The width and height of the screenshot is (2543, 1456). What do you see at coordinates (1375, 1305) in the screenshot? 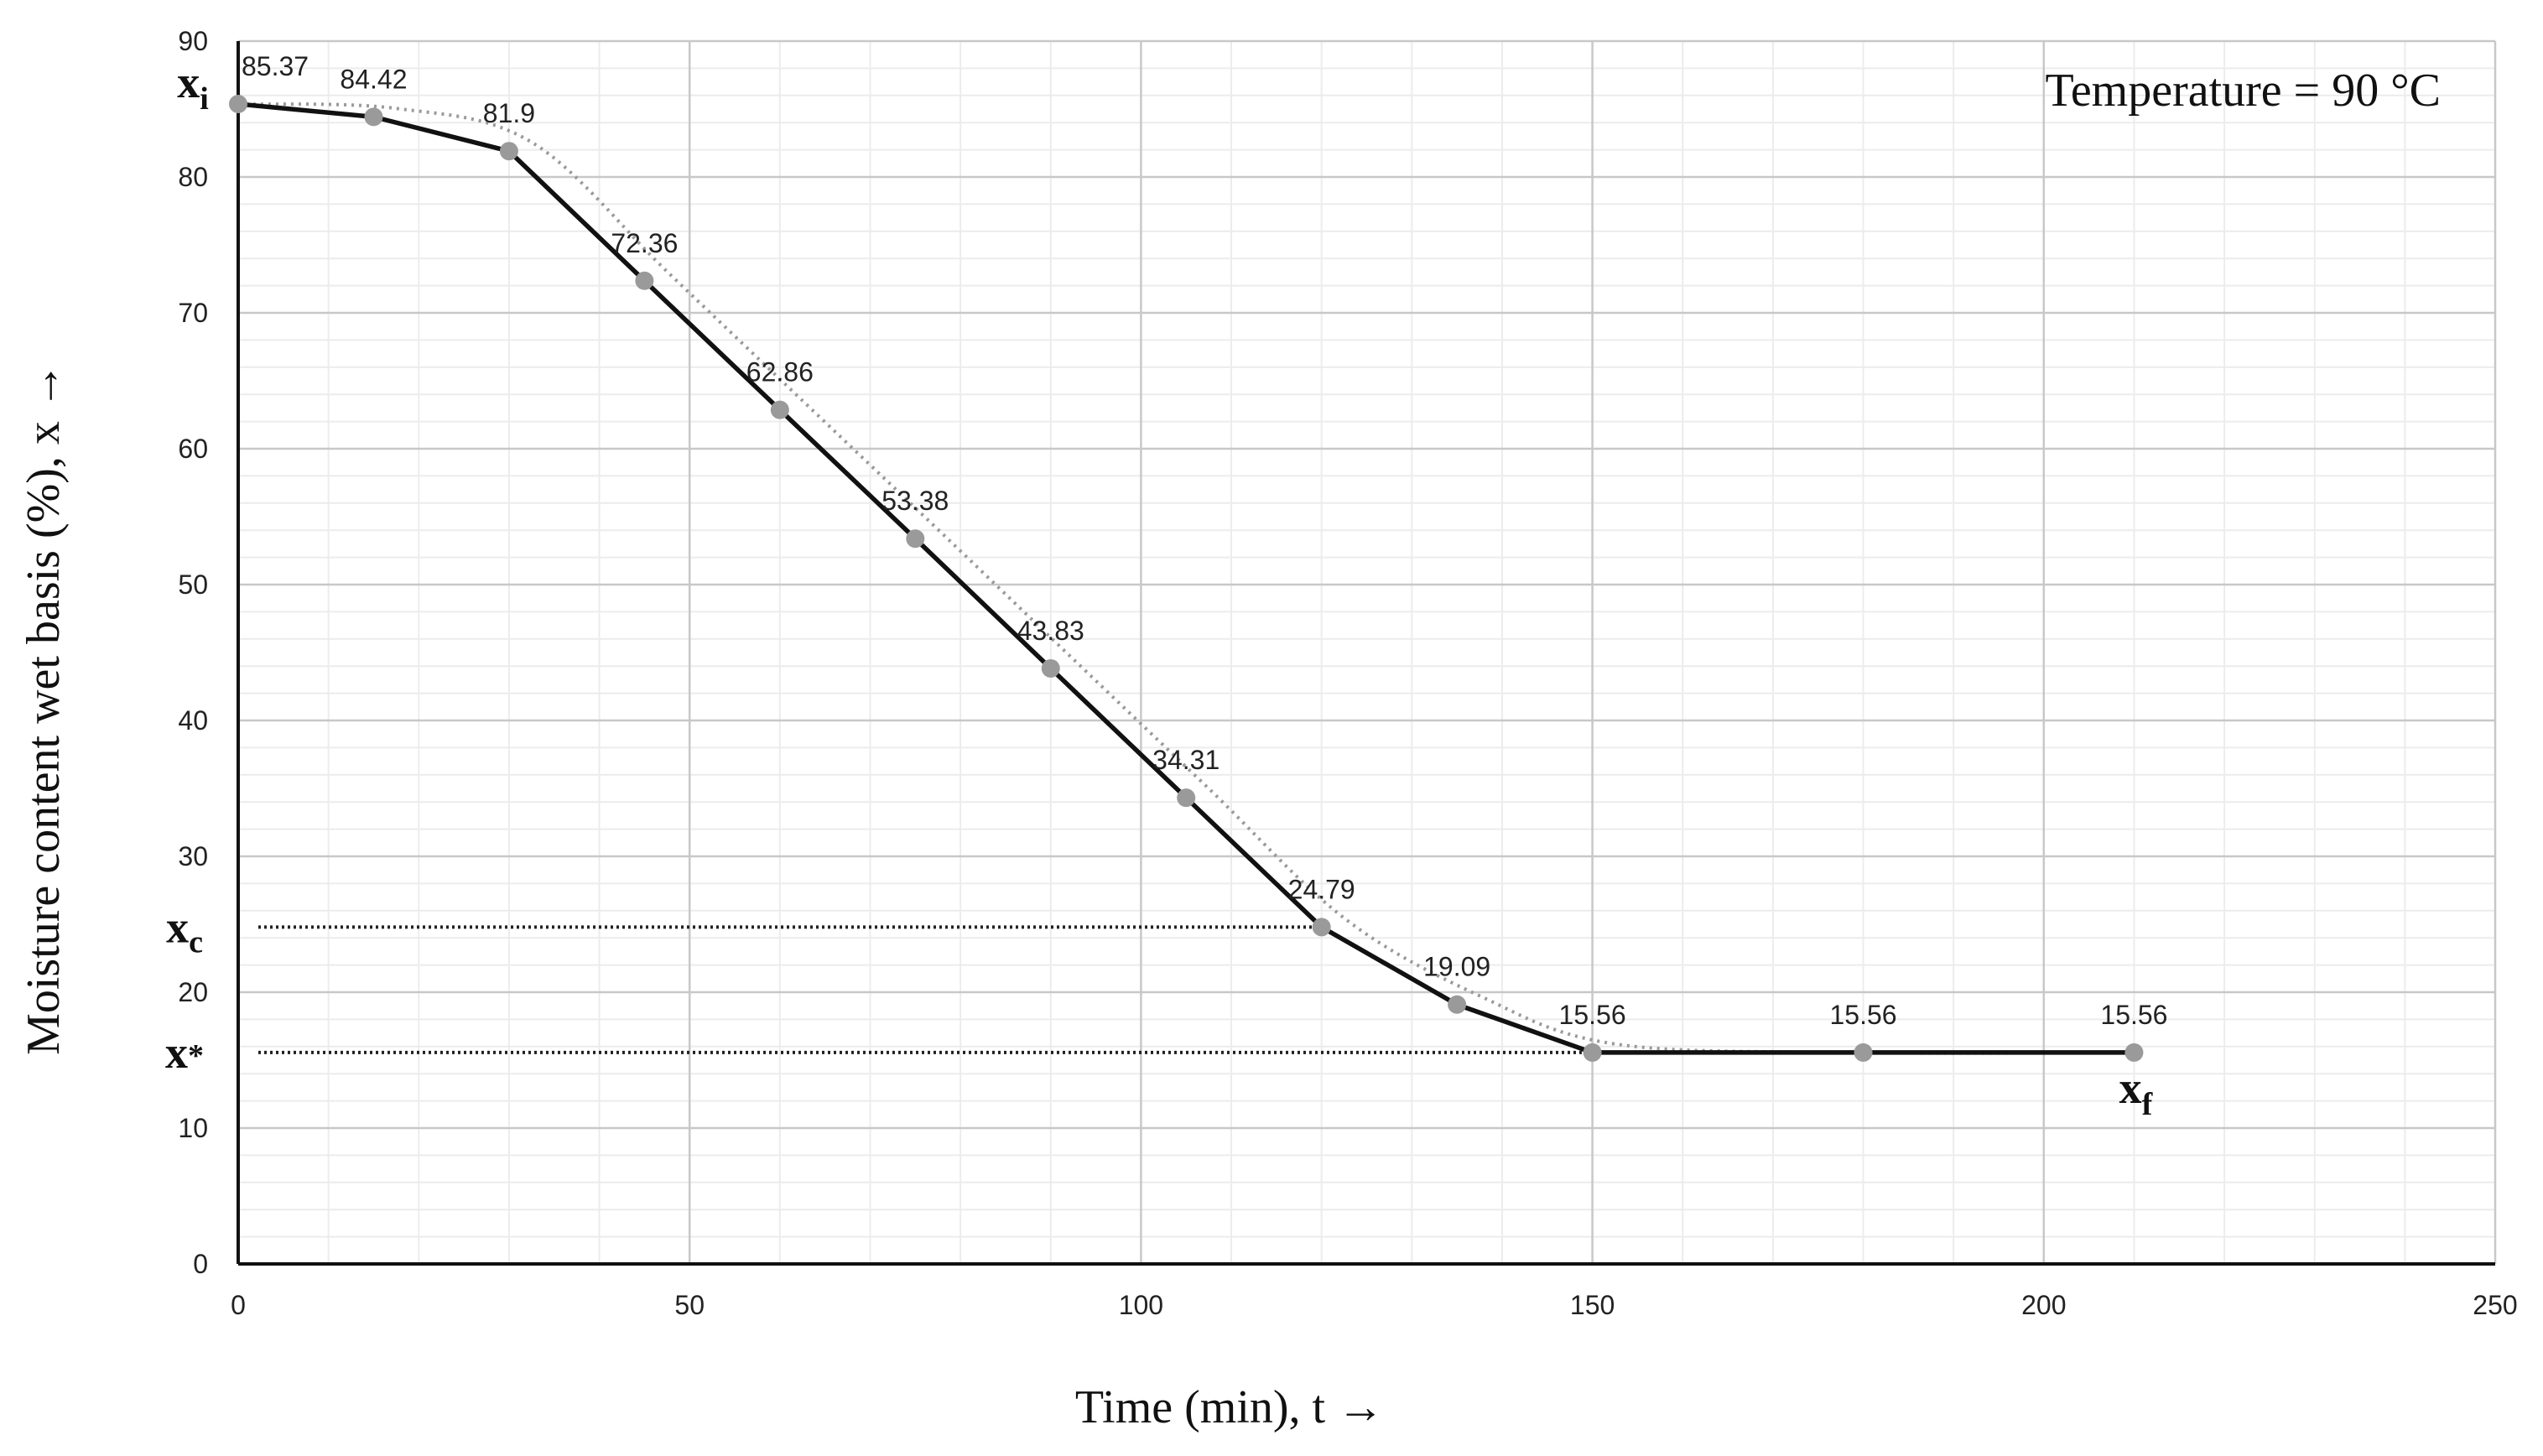
I see `x-tick-labels: 0 50 100 150 200 250` at bounding box center [1375, 1305].